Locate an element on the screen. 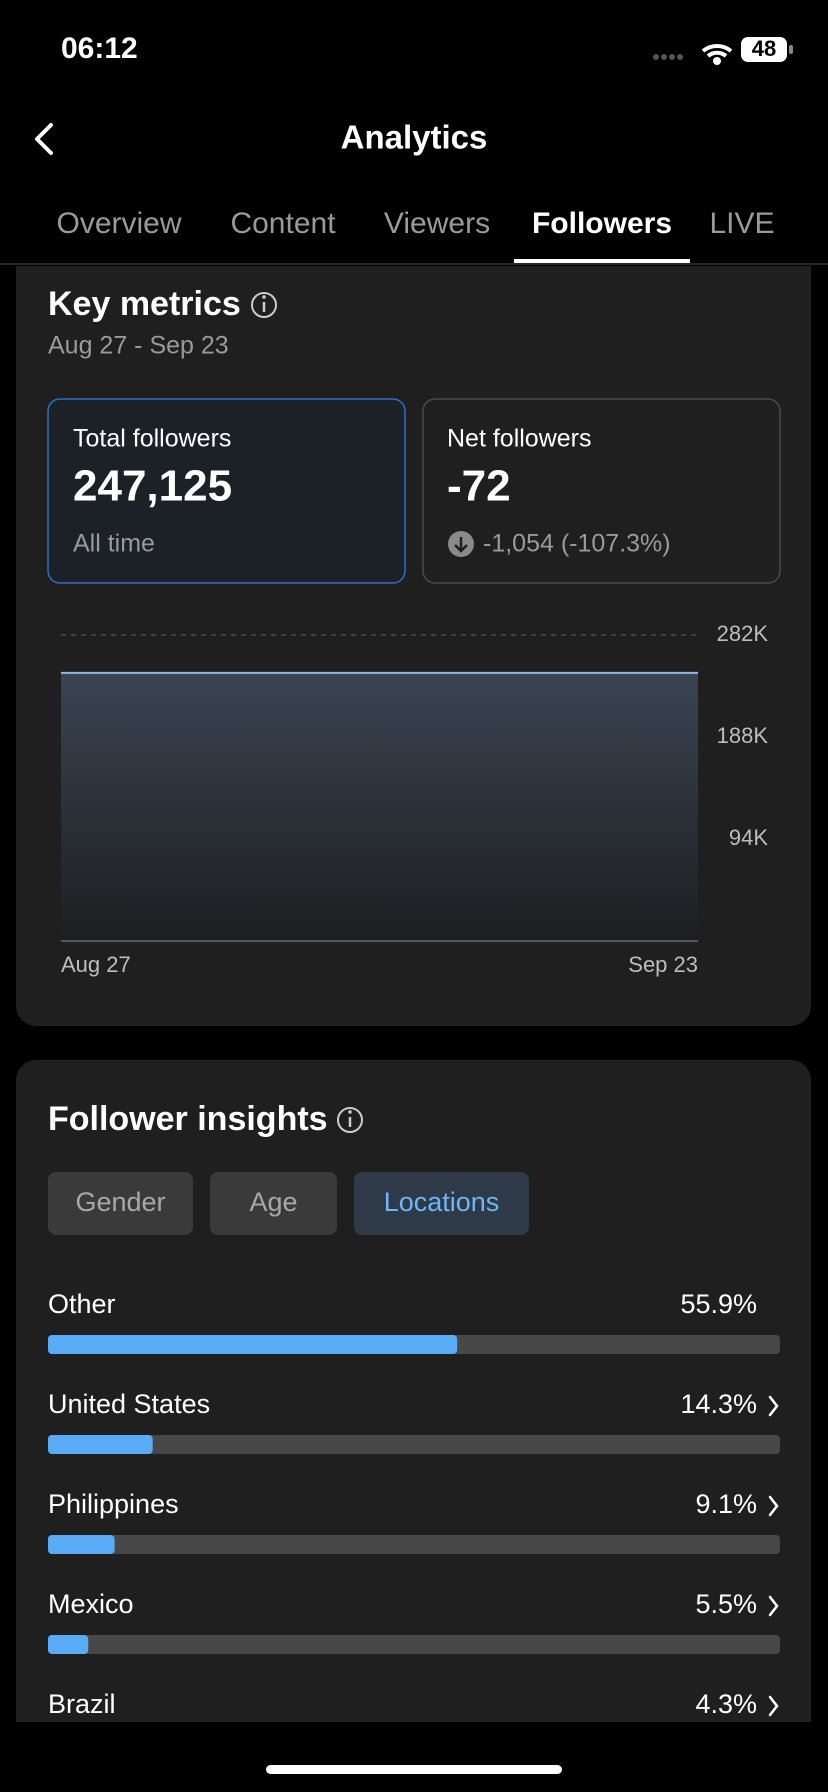  down-icon is located at coordinates (461, 544).